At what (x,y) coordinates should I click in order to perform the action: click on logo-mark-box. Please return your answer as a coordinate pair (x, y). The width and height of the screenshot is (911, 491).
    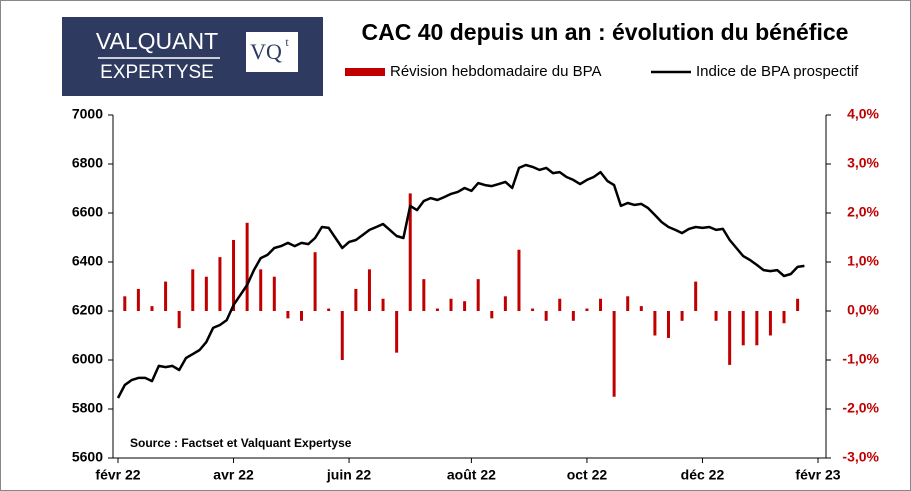
    Looking at the image, I should click on (272, 52).